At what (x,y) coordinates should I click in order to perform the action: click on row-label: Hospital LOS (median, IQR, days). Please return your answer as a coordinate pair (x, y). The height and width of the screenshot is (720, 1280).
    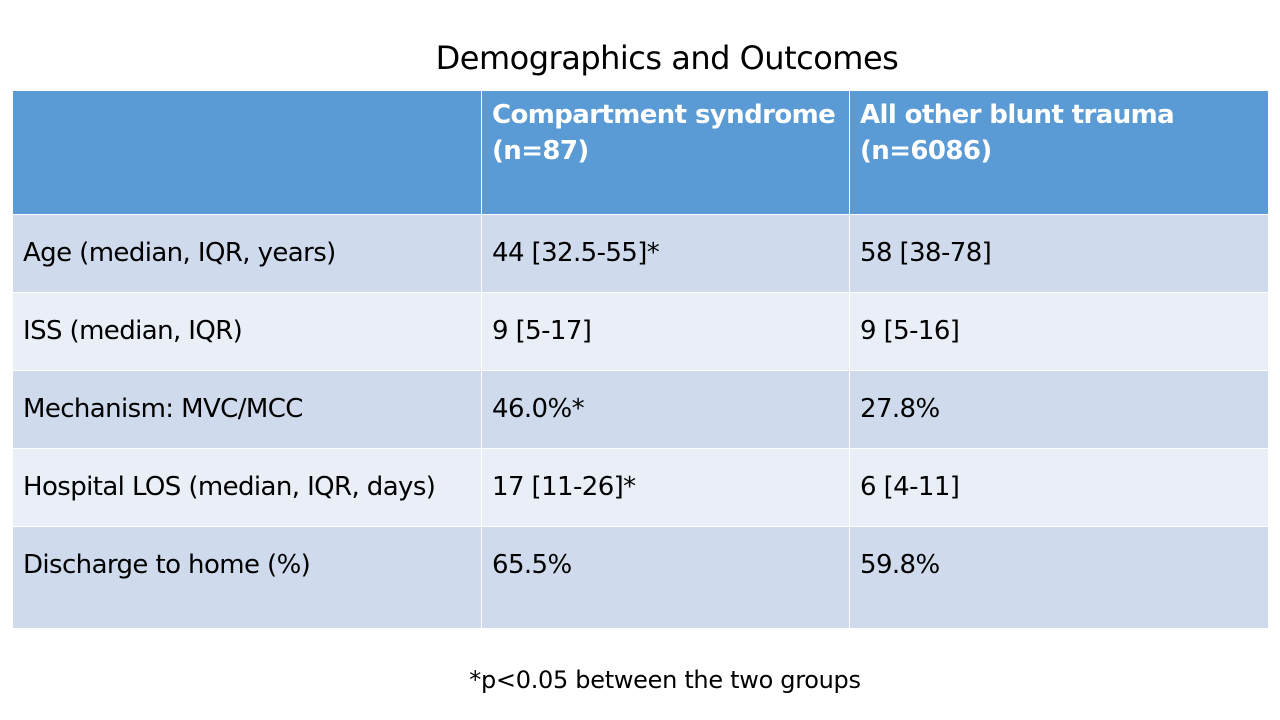
    Looking at the image, I should click on (247, 487).